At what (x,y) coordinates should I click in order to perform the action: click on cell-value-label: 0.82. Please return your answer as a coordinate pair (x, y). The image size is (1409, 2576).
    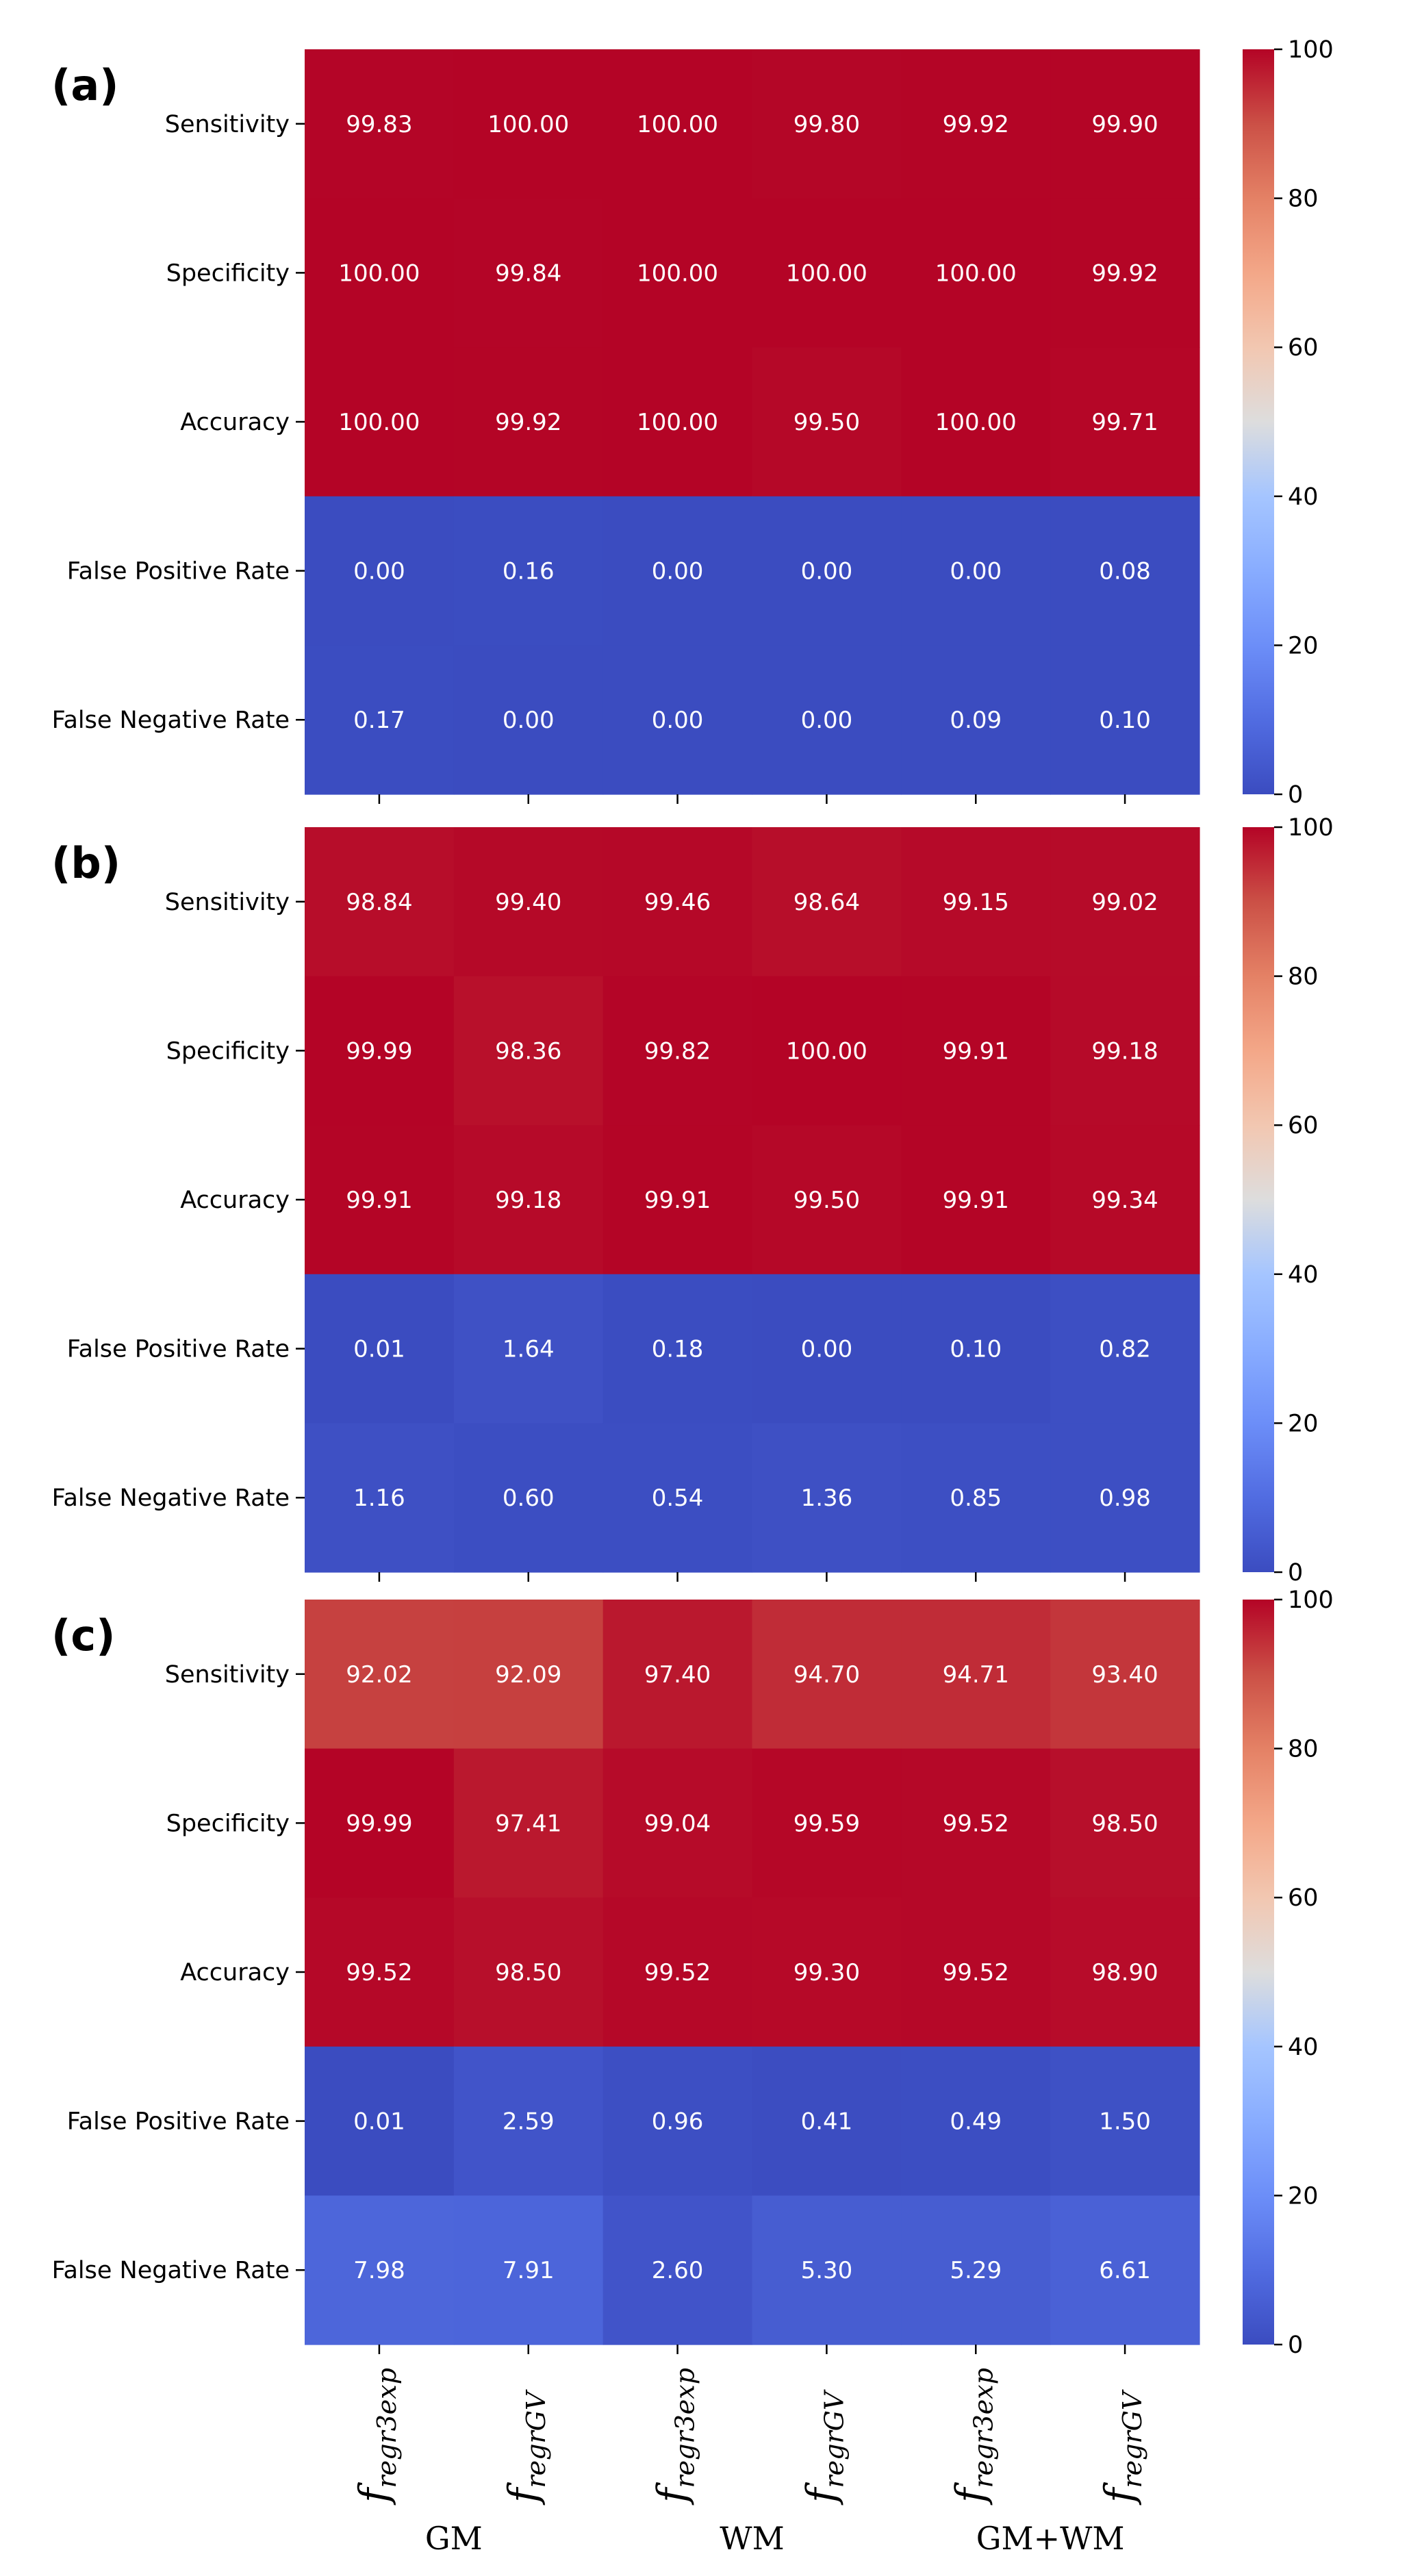
    Looking at the image, I should click on (1125, 1349).